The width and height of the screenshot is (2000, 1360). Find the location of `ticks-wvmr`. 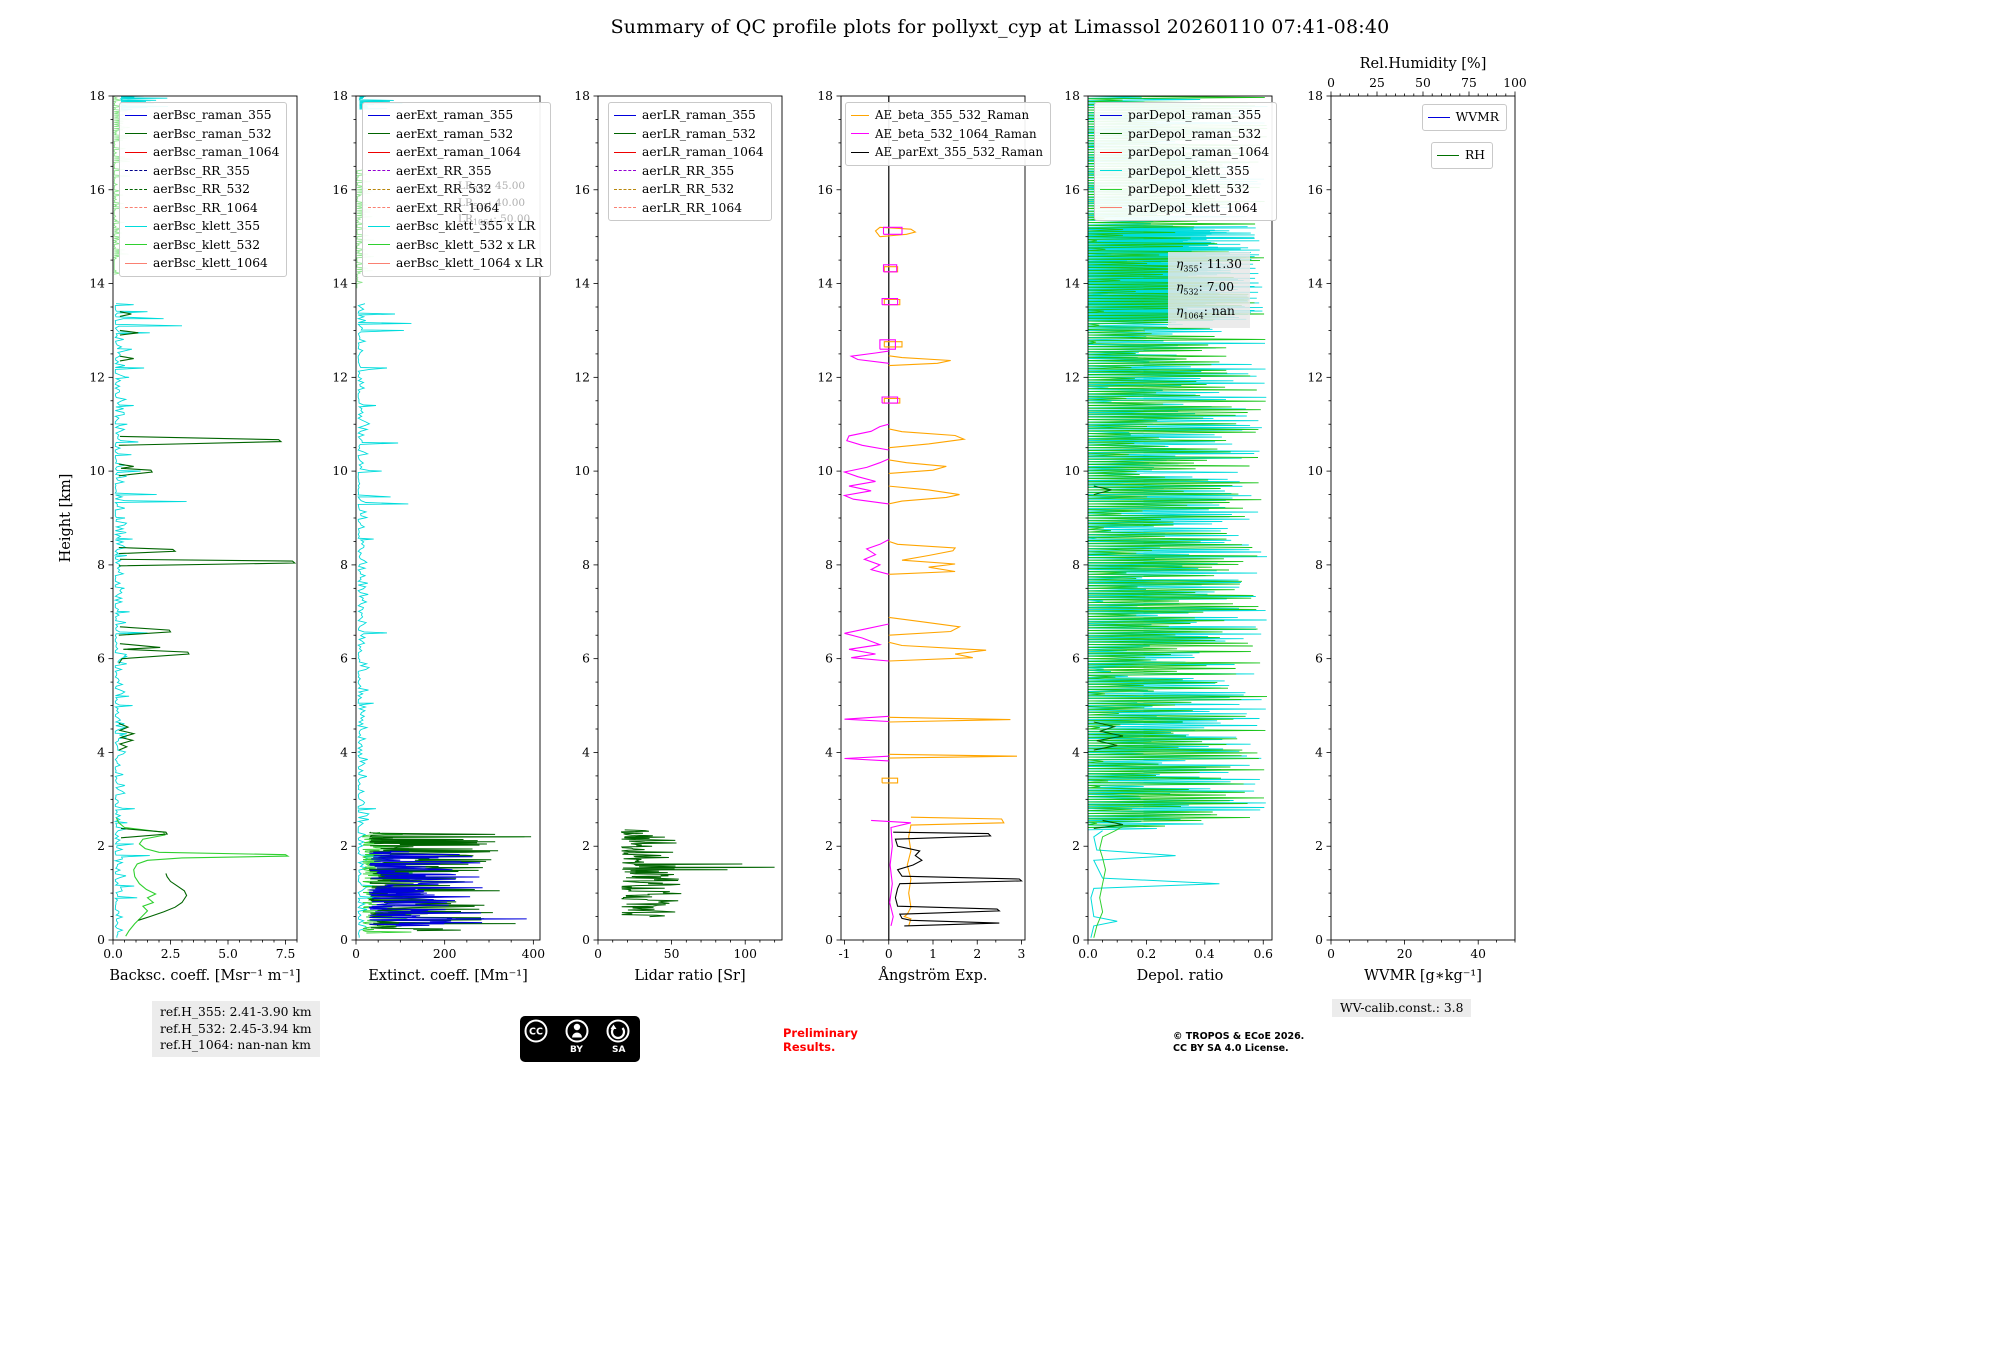

ticks-wvmr is located at coordinates (1421, 518).